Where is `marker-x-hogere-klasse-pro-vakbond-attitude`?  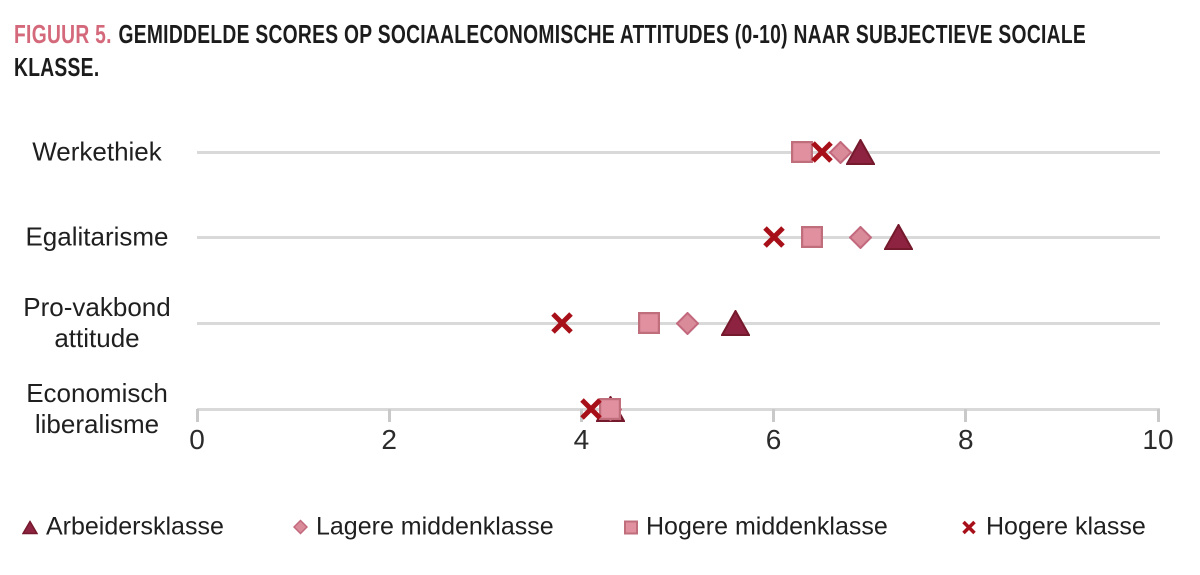
marker-x-hogere-klasse-pro-vakbond-attitude is located at coordinates (562, 323).